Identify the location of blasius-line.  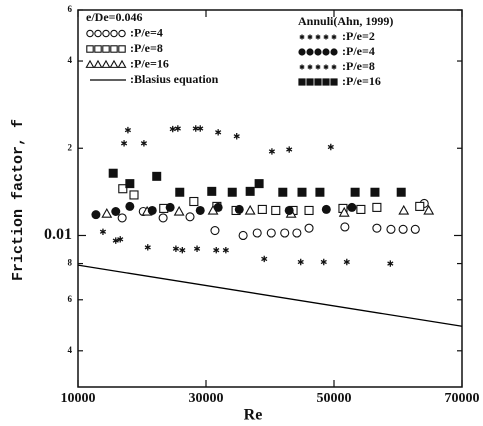
(270, 295).